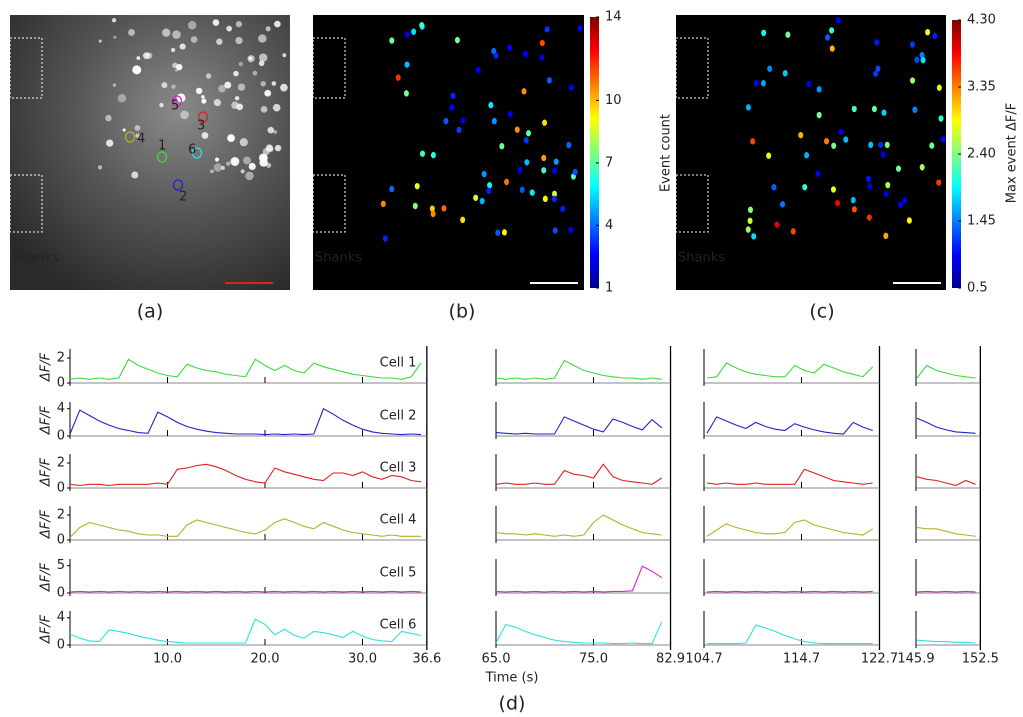 This screenshot has width=1023, height=717. Describe the element at coordinates (981, 87) in the screenshot. I see `colorbar-tick-label: 3.35` at that location.